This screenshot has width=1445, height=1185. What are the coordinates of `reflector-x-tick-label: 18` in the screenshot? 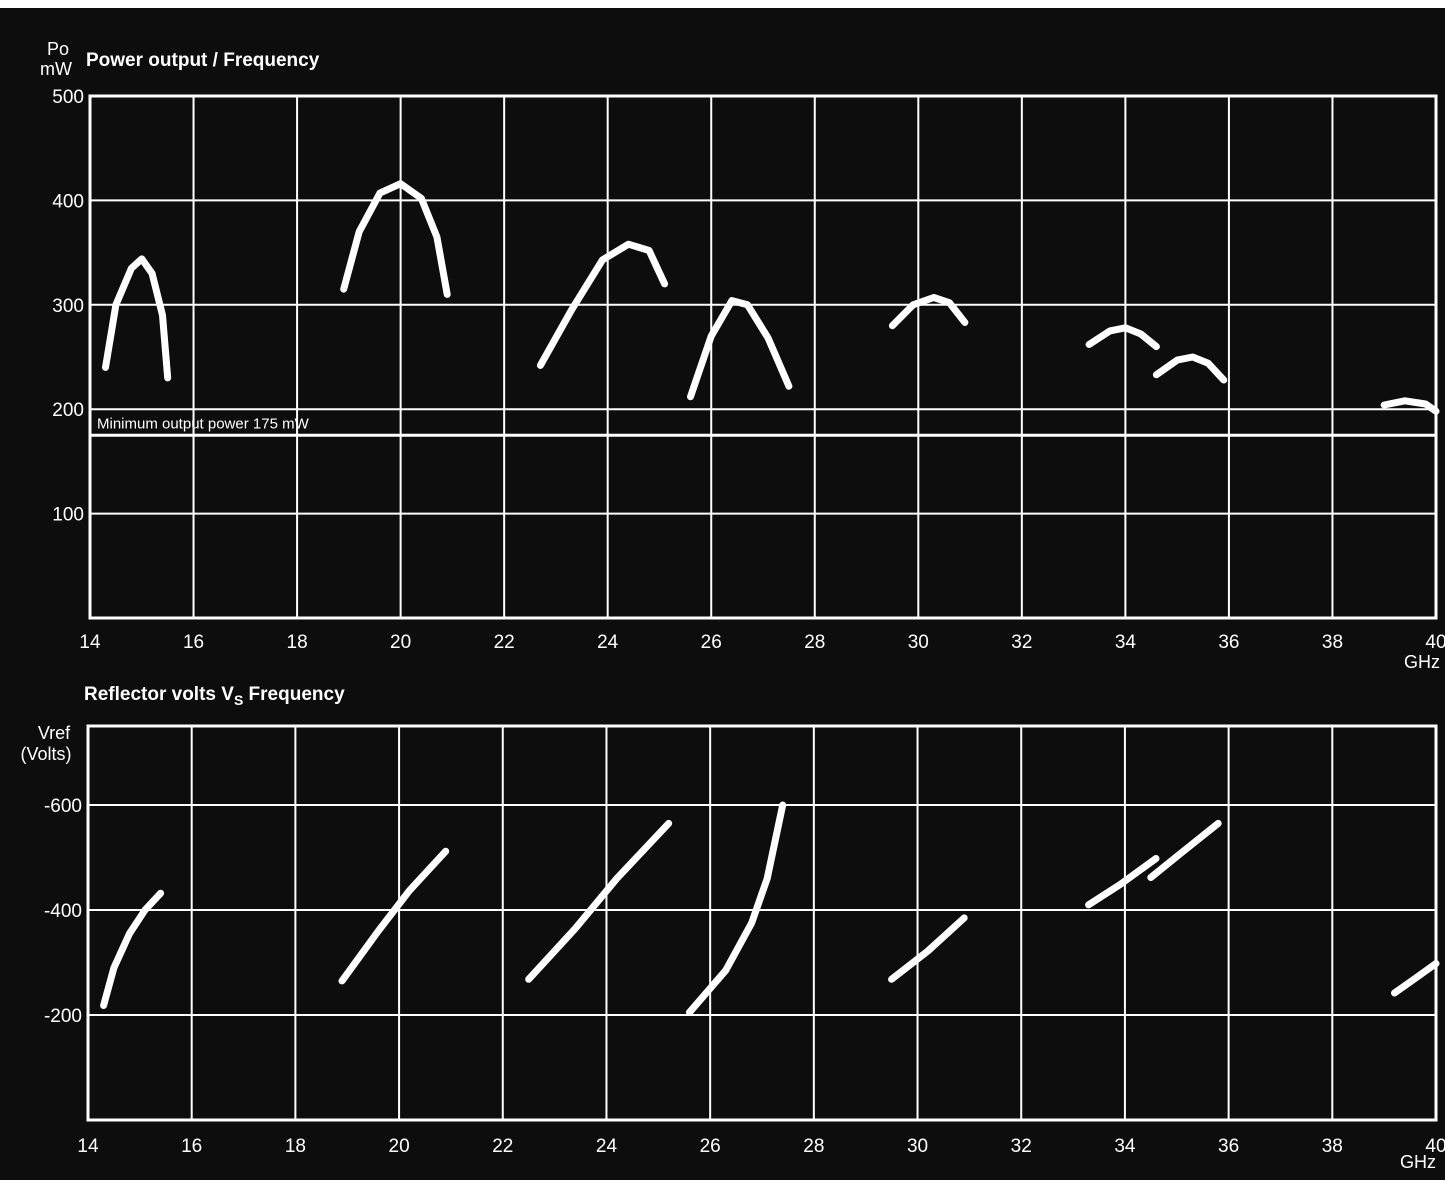 It's located at (295, 1146).